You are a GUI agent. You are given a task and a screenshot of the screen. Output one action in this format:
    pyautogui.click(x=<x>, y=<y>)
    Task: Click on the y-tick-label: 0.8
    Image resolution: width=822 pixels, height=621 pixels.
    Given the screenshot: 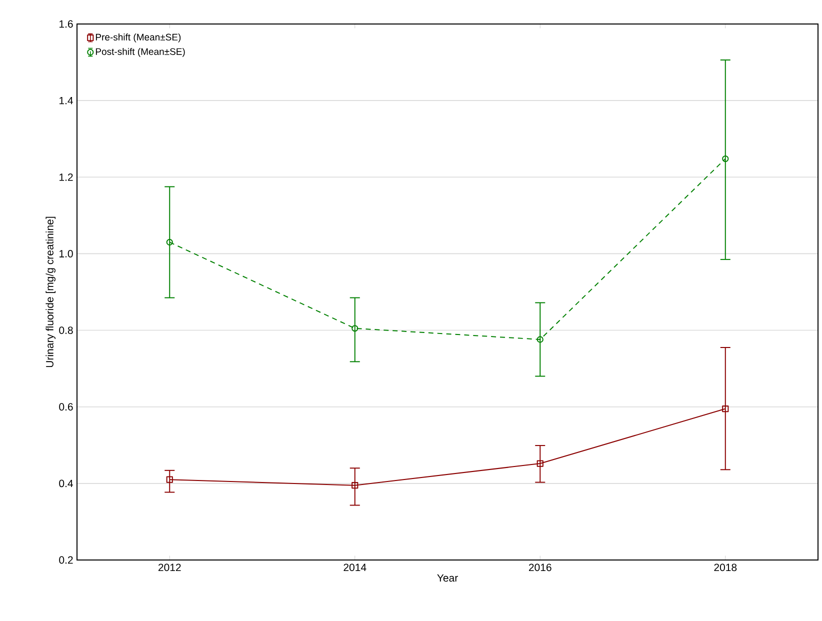 What is the action you would take?
    pyautogui.click(x=66, y=330)
    